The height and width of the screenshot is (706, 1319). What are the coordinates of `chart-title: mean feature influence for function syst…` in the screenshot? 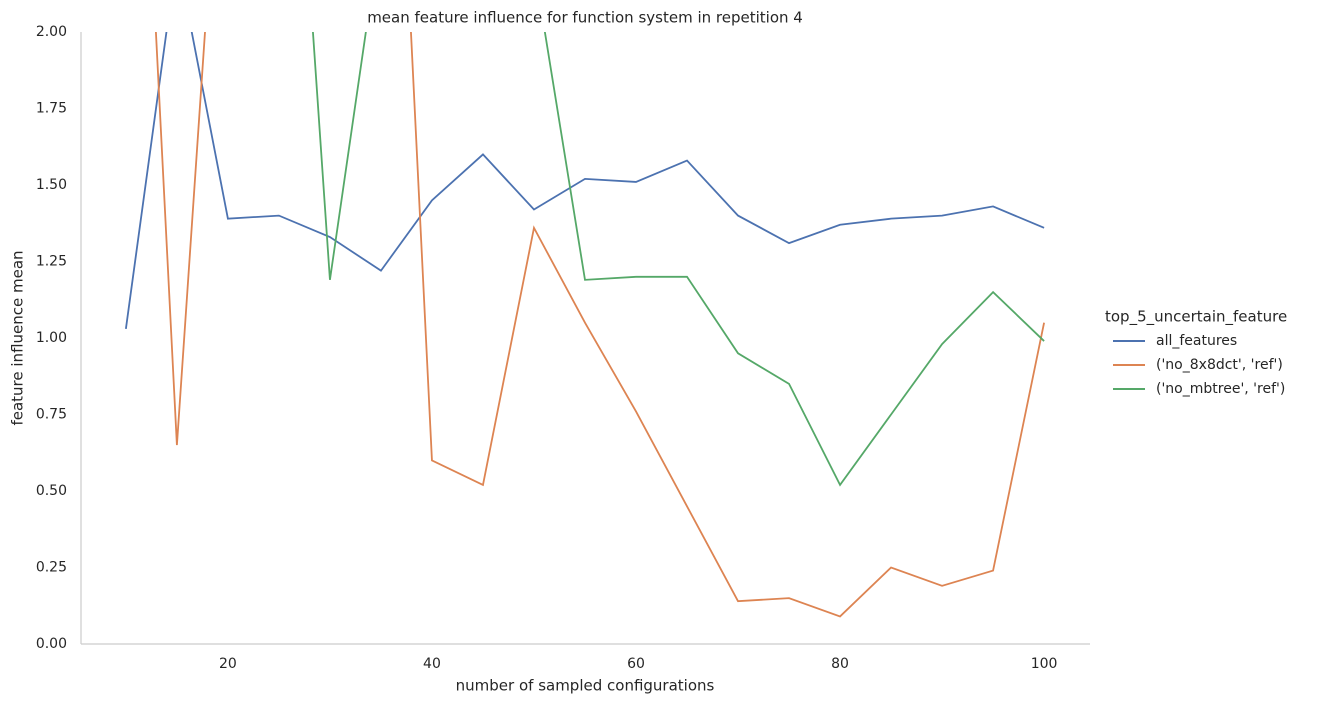 It's located at (585, 18).